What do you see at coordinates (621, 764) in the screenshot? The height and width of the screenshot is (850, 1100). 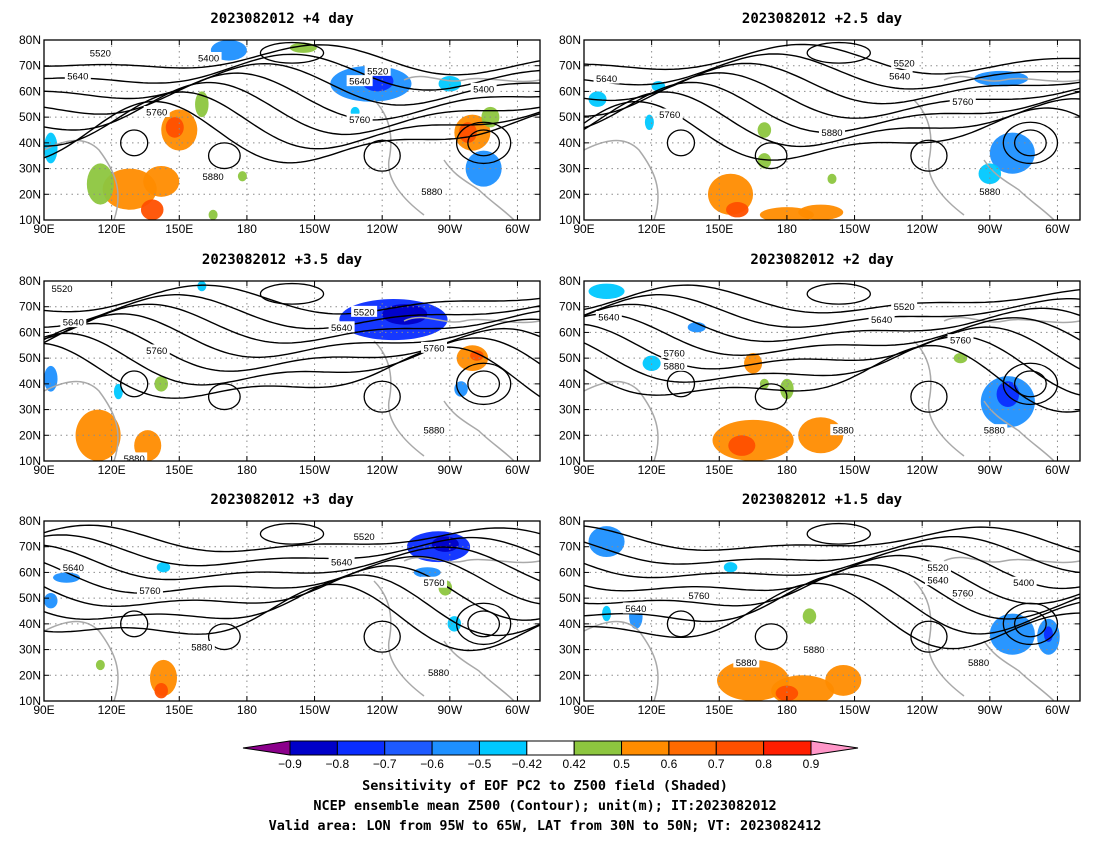 I see `colorbar-label: 0.5` at bounding box center [621, 764].